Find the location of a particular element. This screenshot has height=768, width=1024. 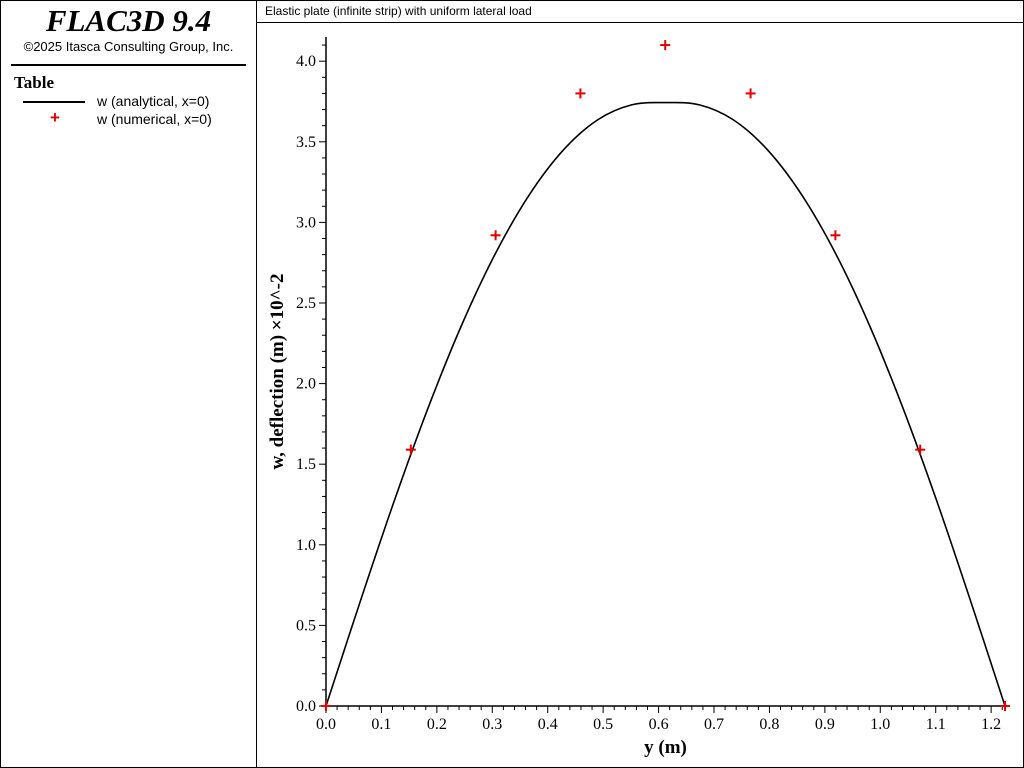

copyright-text: ©2025 Itasca Consulting Group, Inc. is located at coordinates (128, 46).